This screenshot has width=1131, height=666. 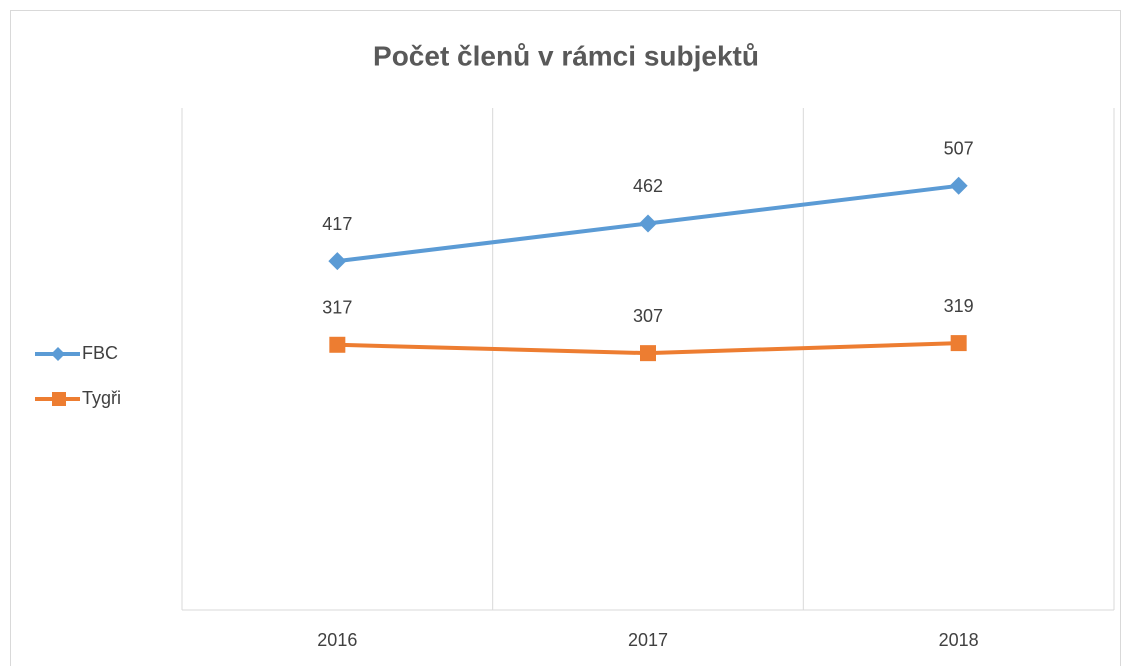 I want to click on data-label: 417, so click(x=337, y=224).